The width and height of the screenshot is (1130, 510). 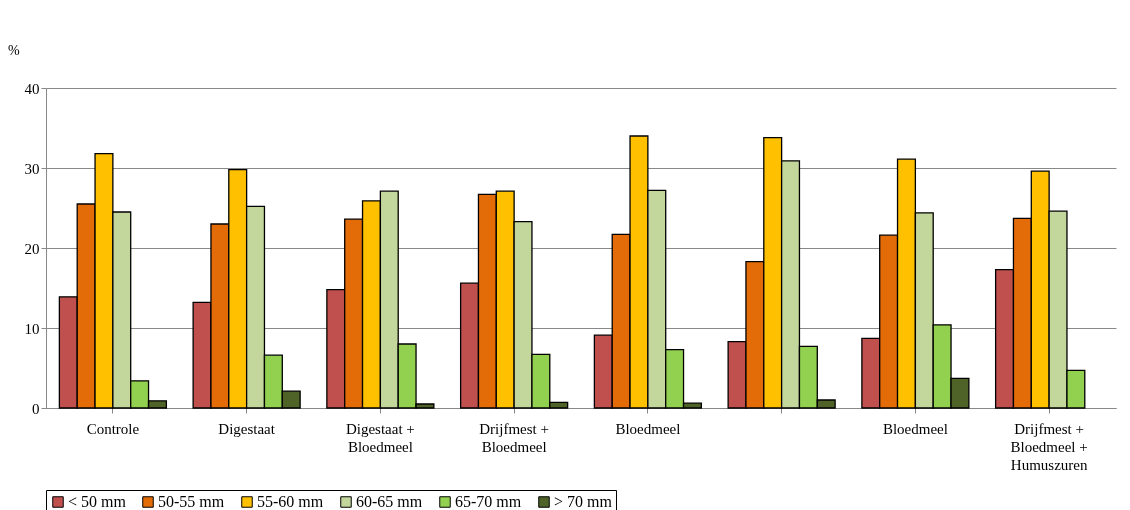 I want to click on y-tick-label: 30, so click(x=32, y=168).